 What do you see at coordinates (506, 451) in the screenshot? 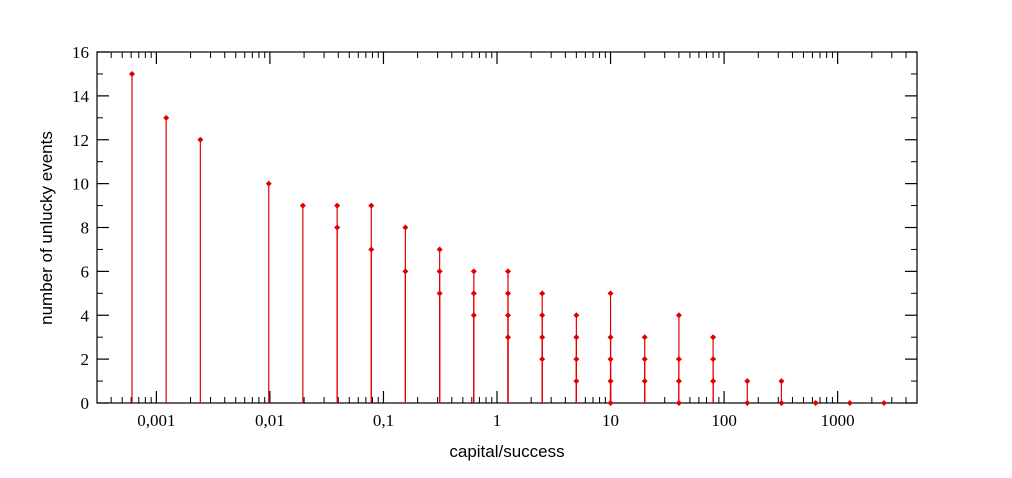
I see `x-axis-label: capital/success` at bounding box center [506, 451].